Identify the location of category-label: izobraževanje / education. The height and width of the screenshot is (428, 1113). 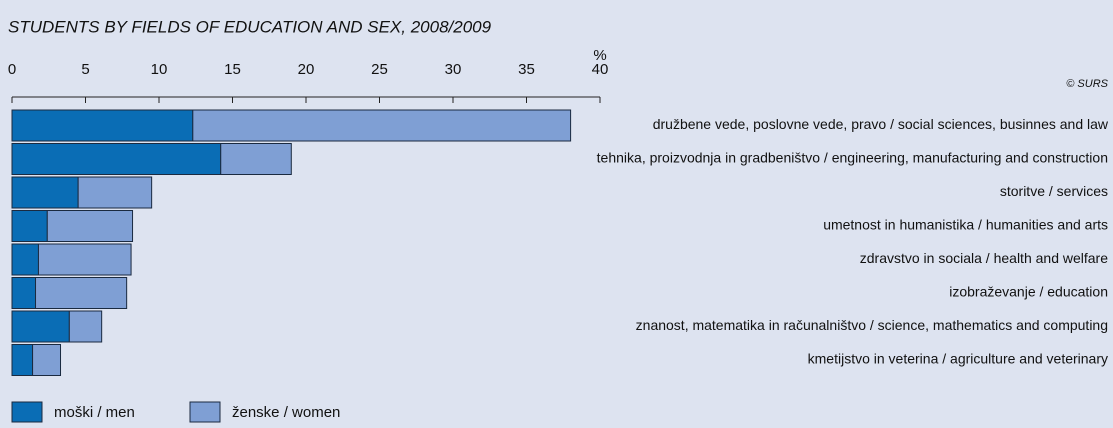
(1028, 292).